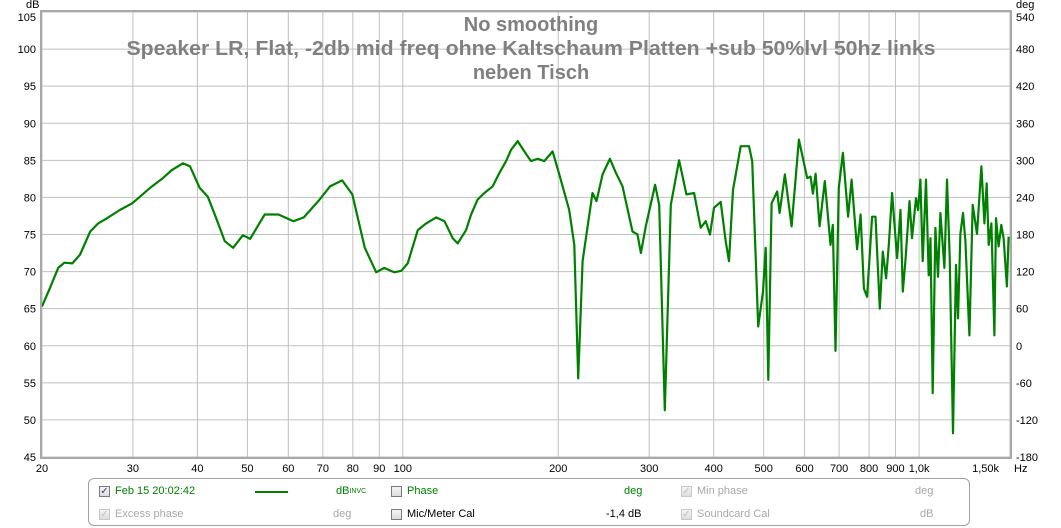 This screenshot has width=1061, height=528. I want to click on title-line-3: neben Tisch, so click(531, 73).